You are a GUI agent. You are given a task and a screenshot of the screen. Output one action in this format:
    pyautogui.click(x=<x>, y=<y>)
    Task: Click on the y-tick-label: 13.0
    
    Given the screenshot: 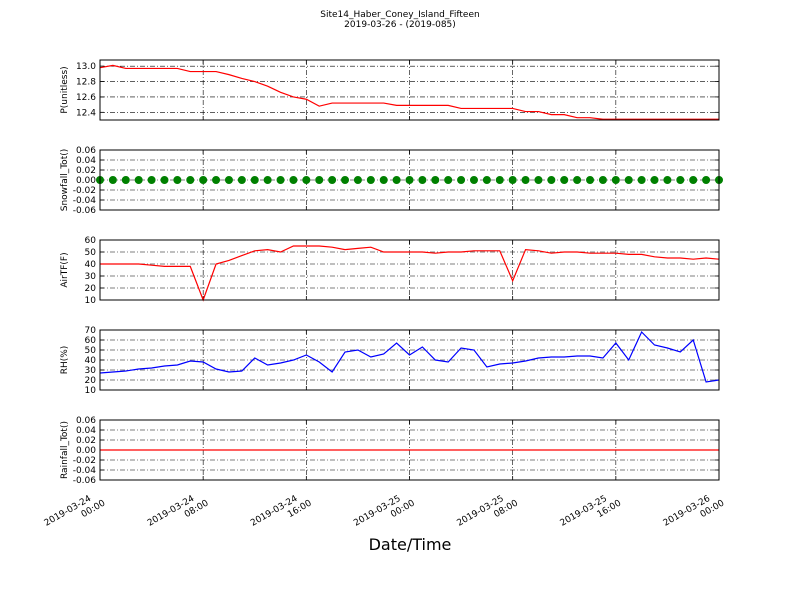 What is the action you would take?
    pyautogui.click(x=86, y=67)
    